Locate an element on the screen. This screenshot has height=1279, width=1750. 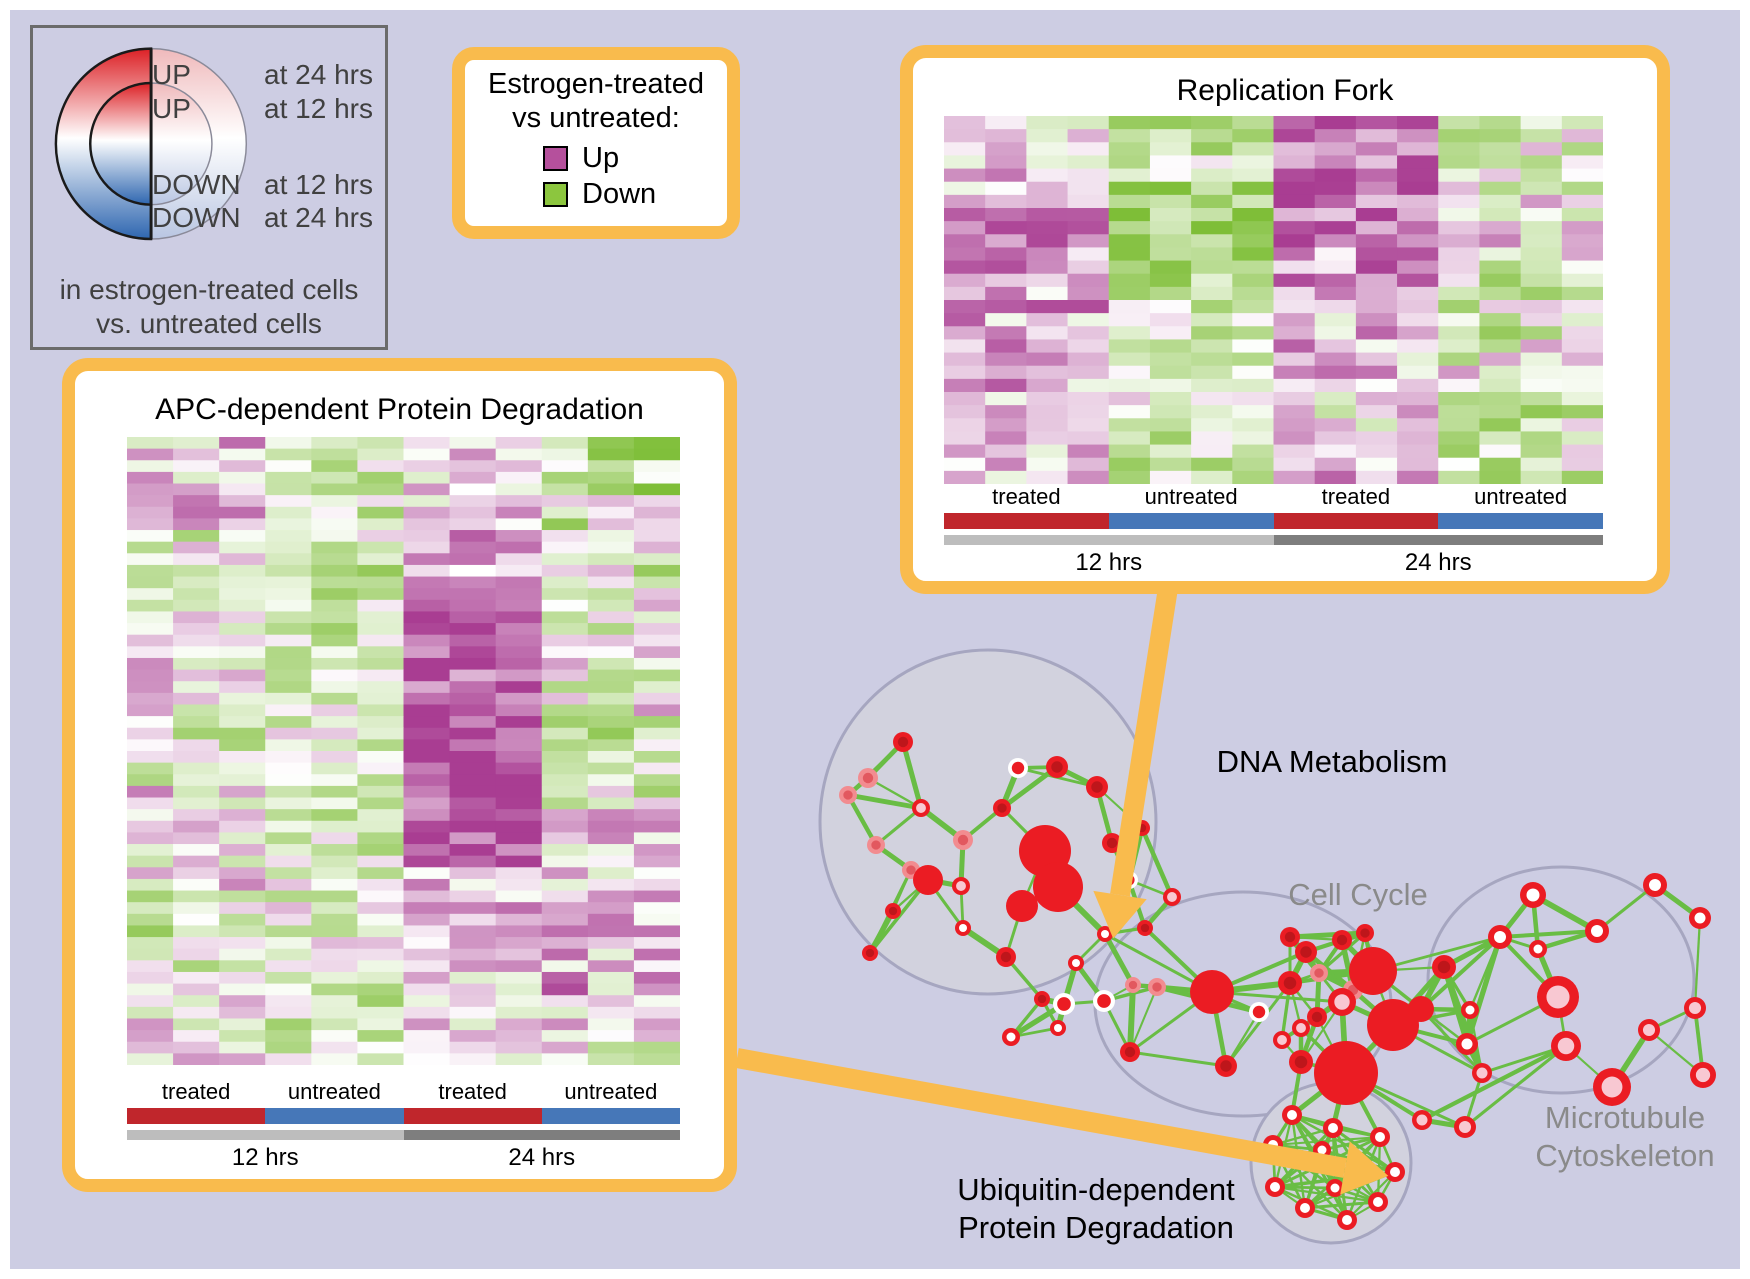
ubiquitin-label-line2: Protein Degradation is located at coordinates (1096, 1227).